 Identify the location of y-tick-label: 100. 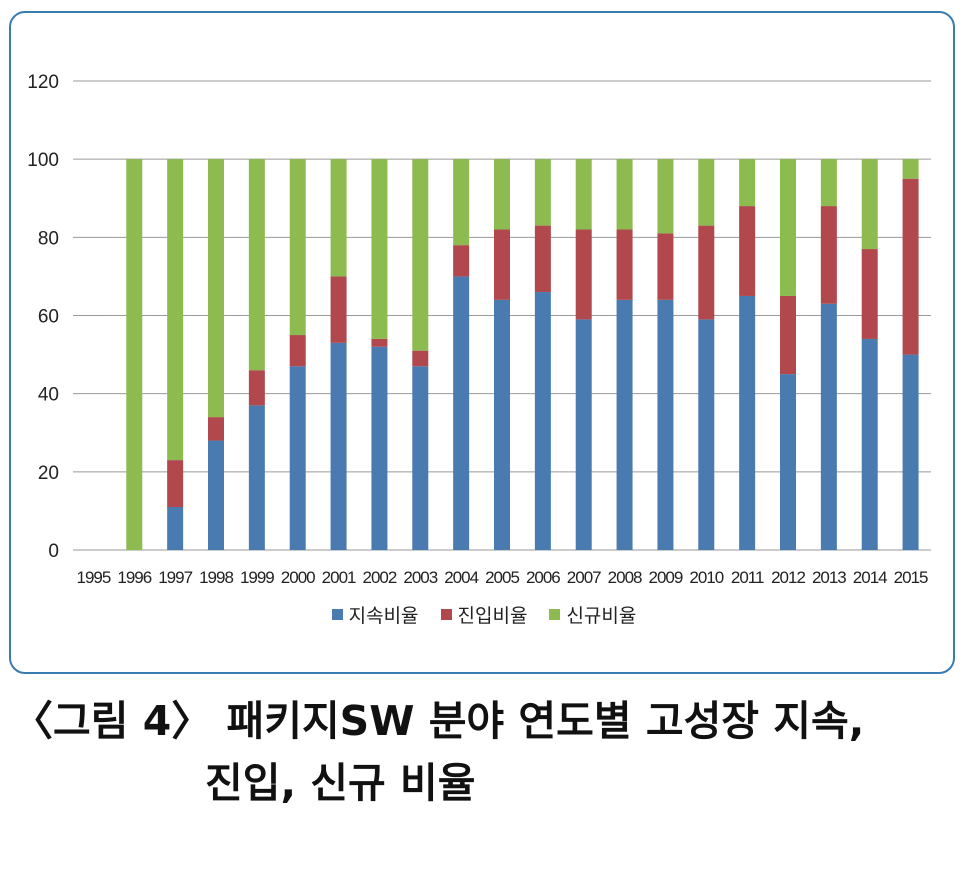
(43, 160).